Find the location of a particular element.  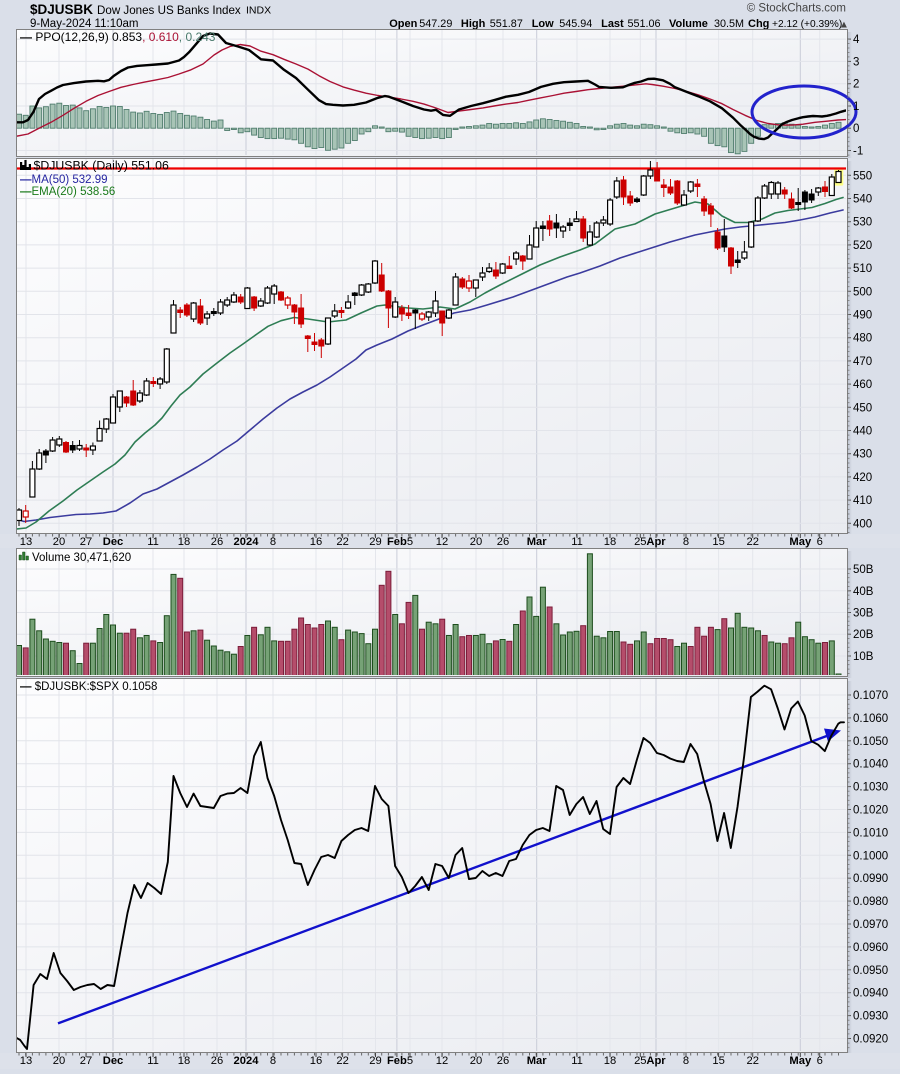

svg-text: 2024 is located at coordinates (247, 1061).